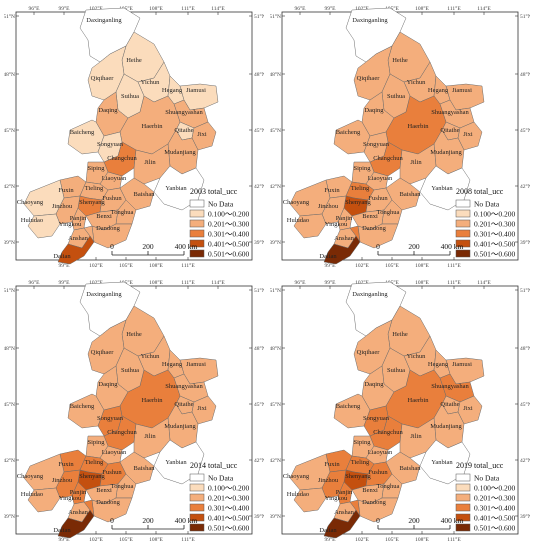 Image resolution: width=534 pixels, height=550 pixels. I want to click on scale-bar-label: 200, so click(148, 520).